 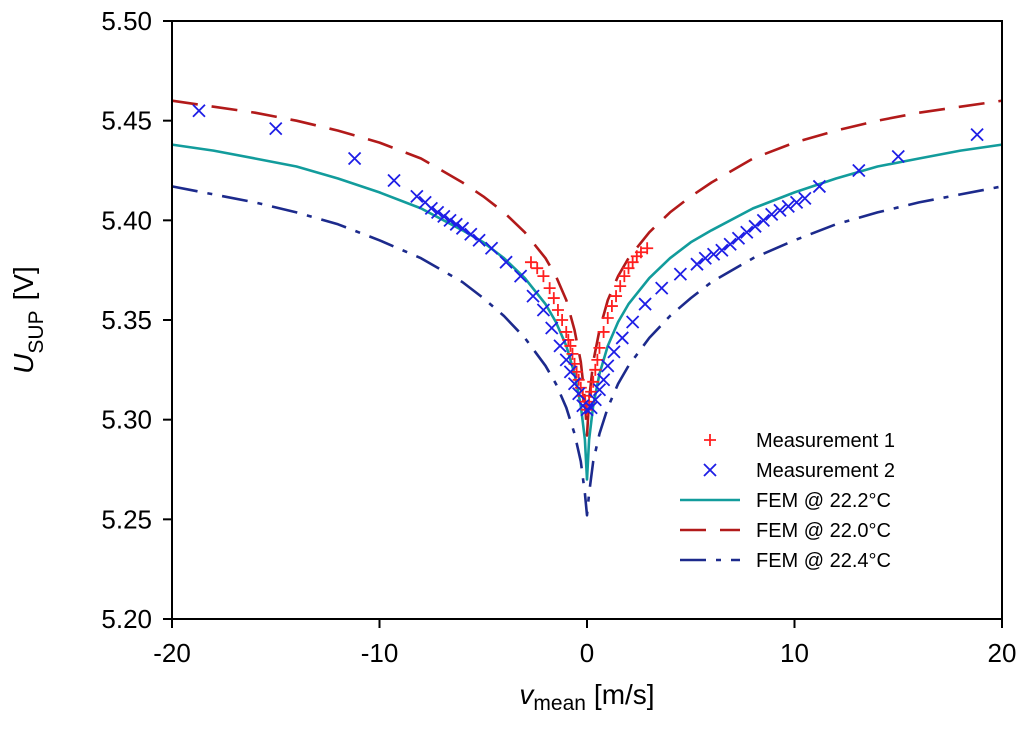 I want to click on y-axis-title-sub: SUP, so click(x=36, y=331).